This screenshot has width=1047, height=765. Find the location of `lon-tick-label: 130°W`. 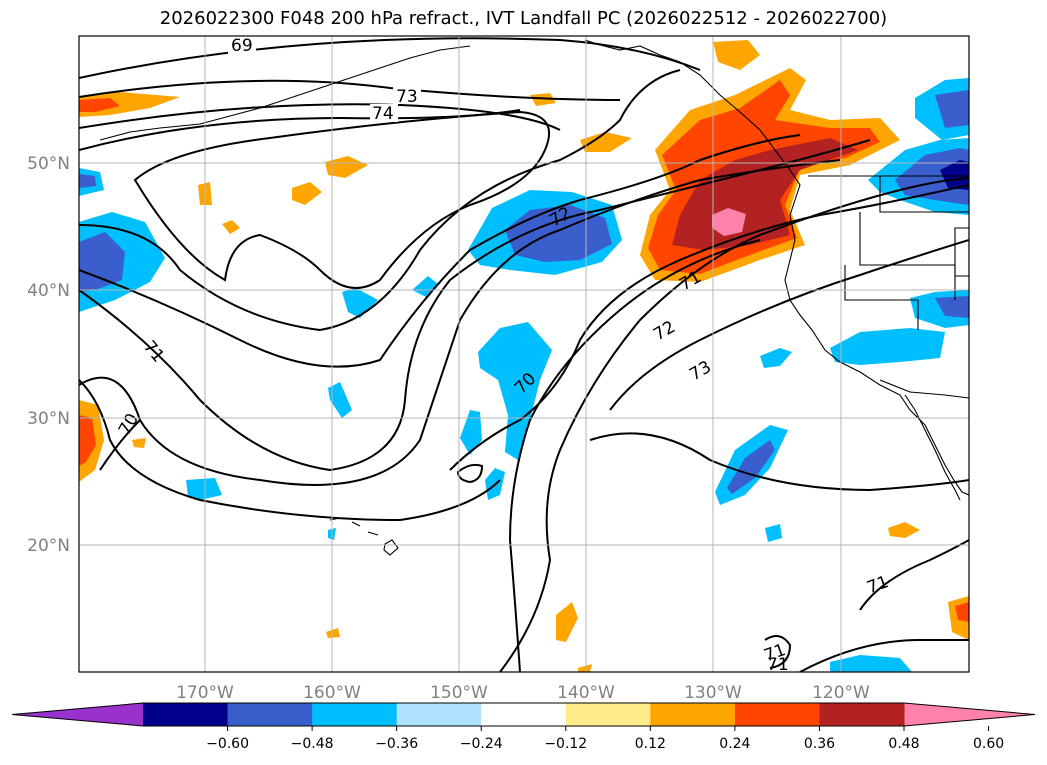

lon-tick-label: 130°W is located at coordinates (713, 693).